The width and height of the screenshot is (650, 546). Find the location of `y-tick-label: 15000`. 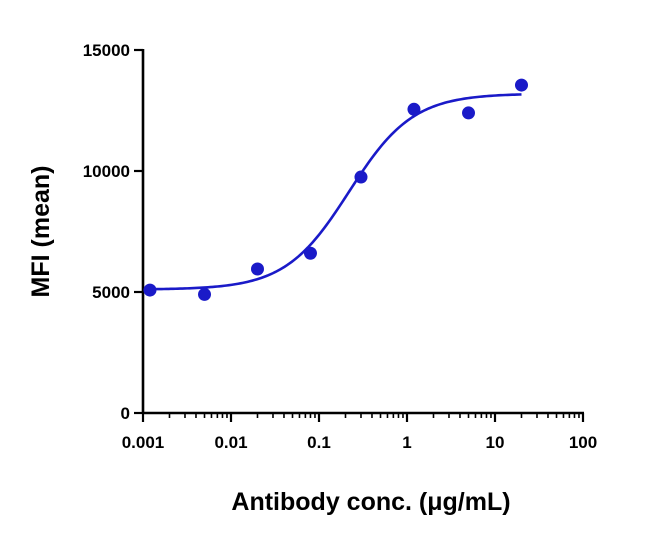

y-tick-label: 15000 is located at coordinates (106, 50).